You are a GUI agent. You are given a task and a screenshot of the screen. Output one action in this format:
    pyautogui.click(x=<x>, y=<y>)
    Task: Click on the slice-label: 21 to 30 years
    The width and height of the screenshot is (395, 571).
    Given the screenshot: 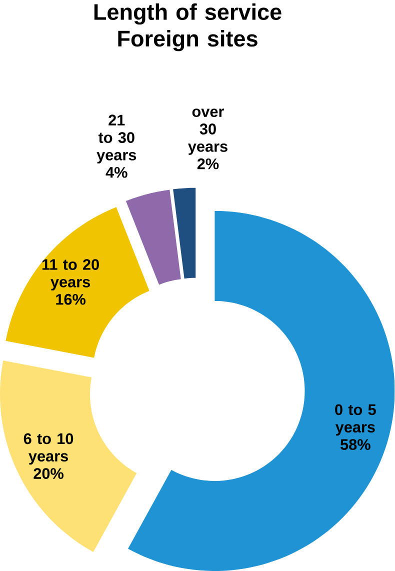 What is the action you would take?
    pyautogui.click(x=116, y=139)
    